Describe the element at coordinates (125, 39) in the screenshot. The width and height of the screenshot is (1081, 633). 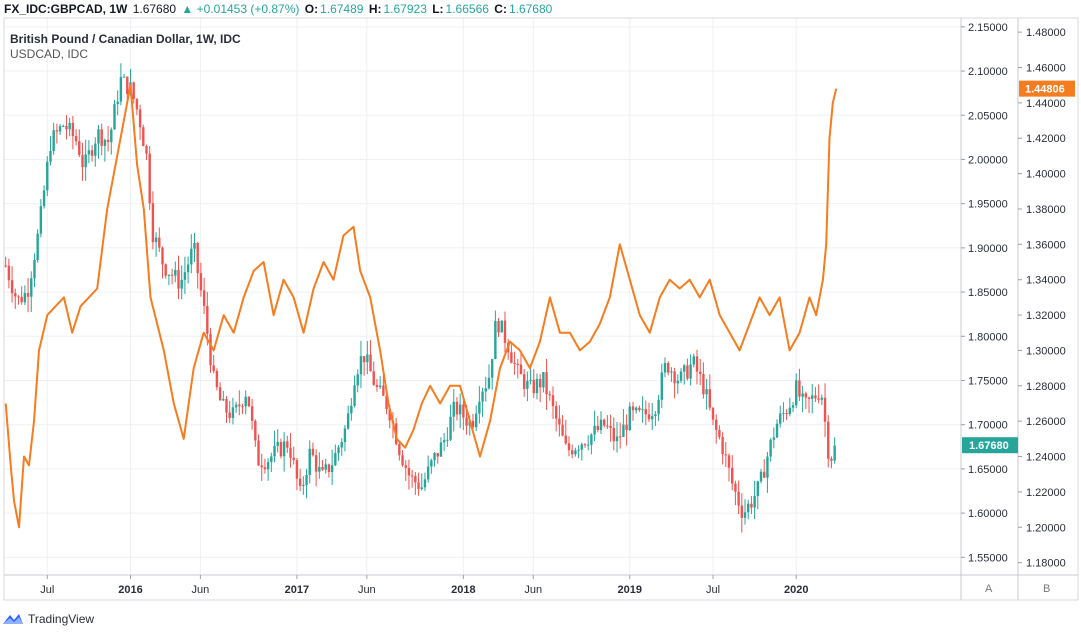
I see `legend-main: British Pound / Canadian Dollar, 1W, IDC` at that location.